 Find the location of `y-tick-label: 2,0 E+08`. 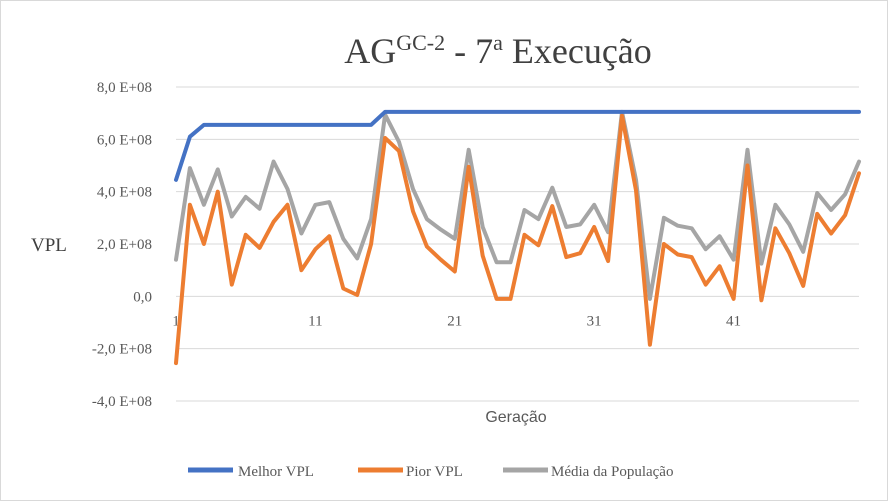

y-tick-label: 2,0 E+08 is located at coordinates (124, 245).